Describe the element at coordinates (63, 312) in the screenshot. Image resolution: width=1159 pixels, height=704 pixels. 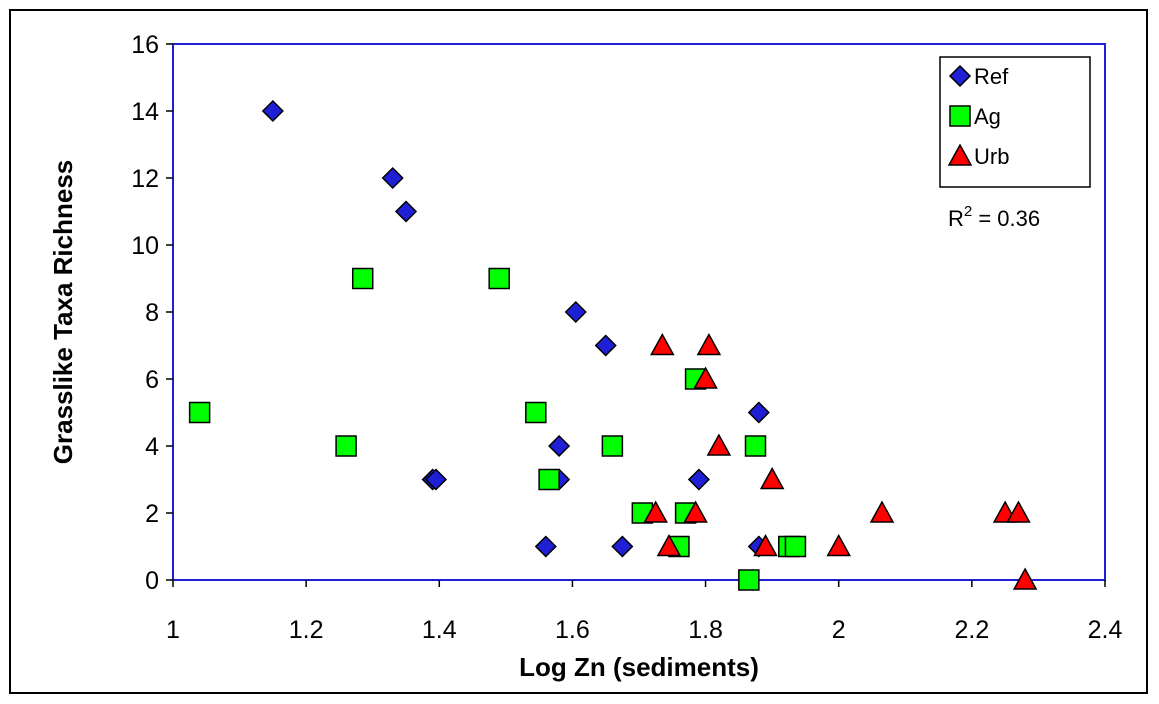
I see `y-axis-title: Grasslike Taxa Richness` at that location.